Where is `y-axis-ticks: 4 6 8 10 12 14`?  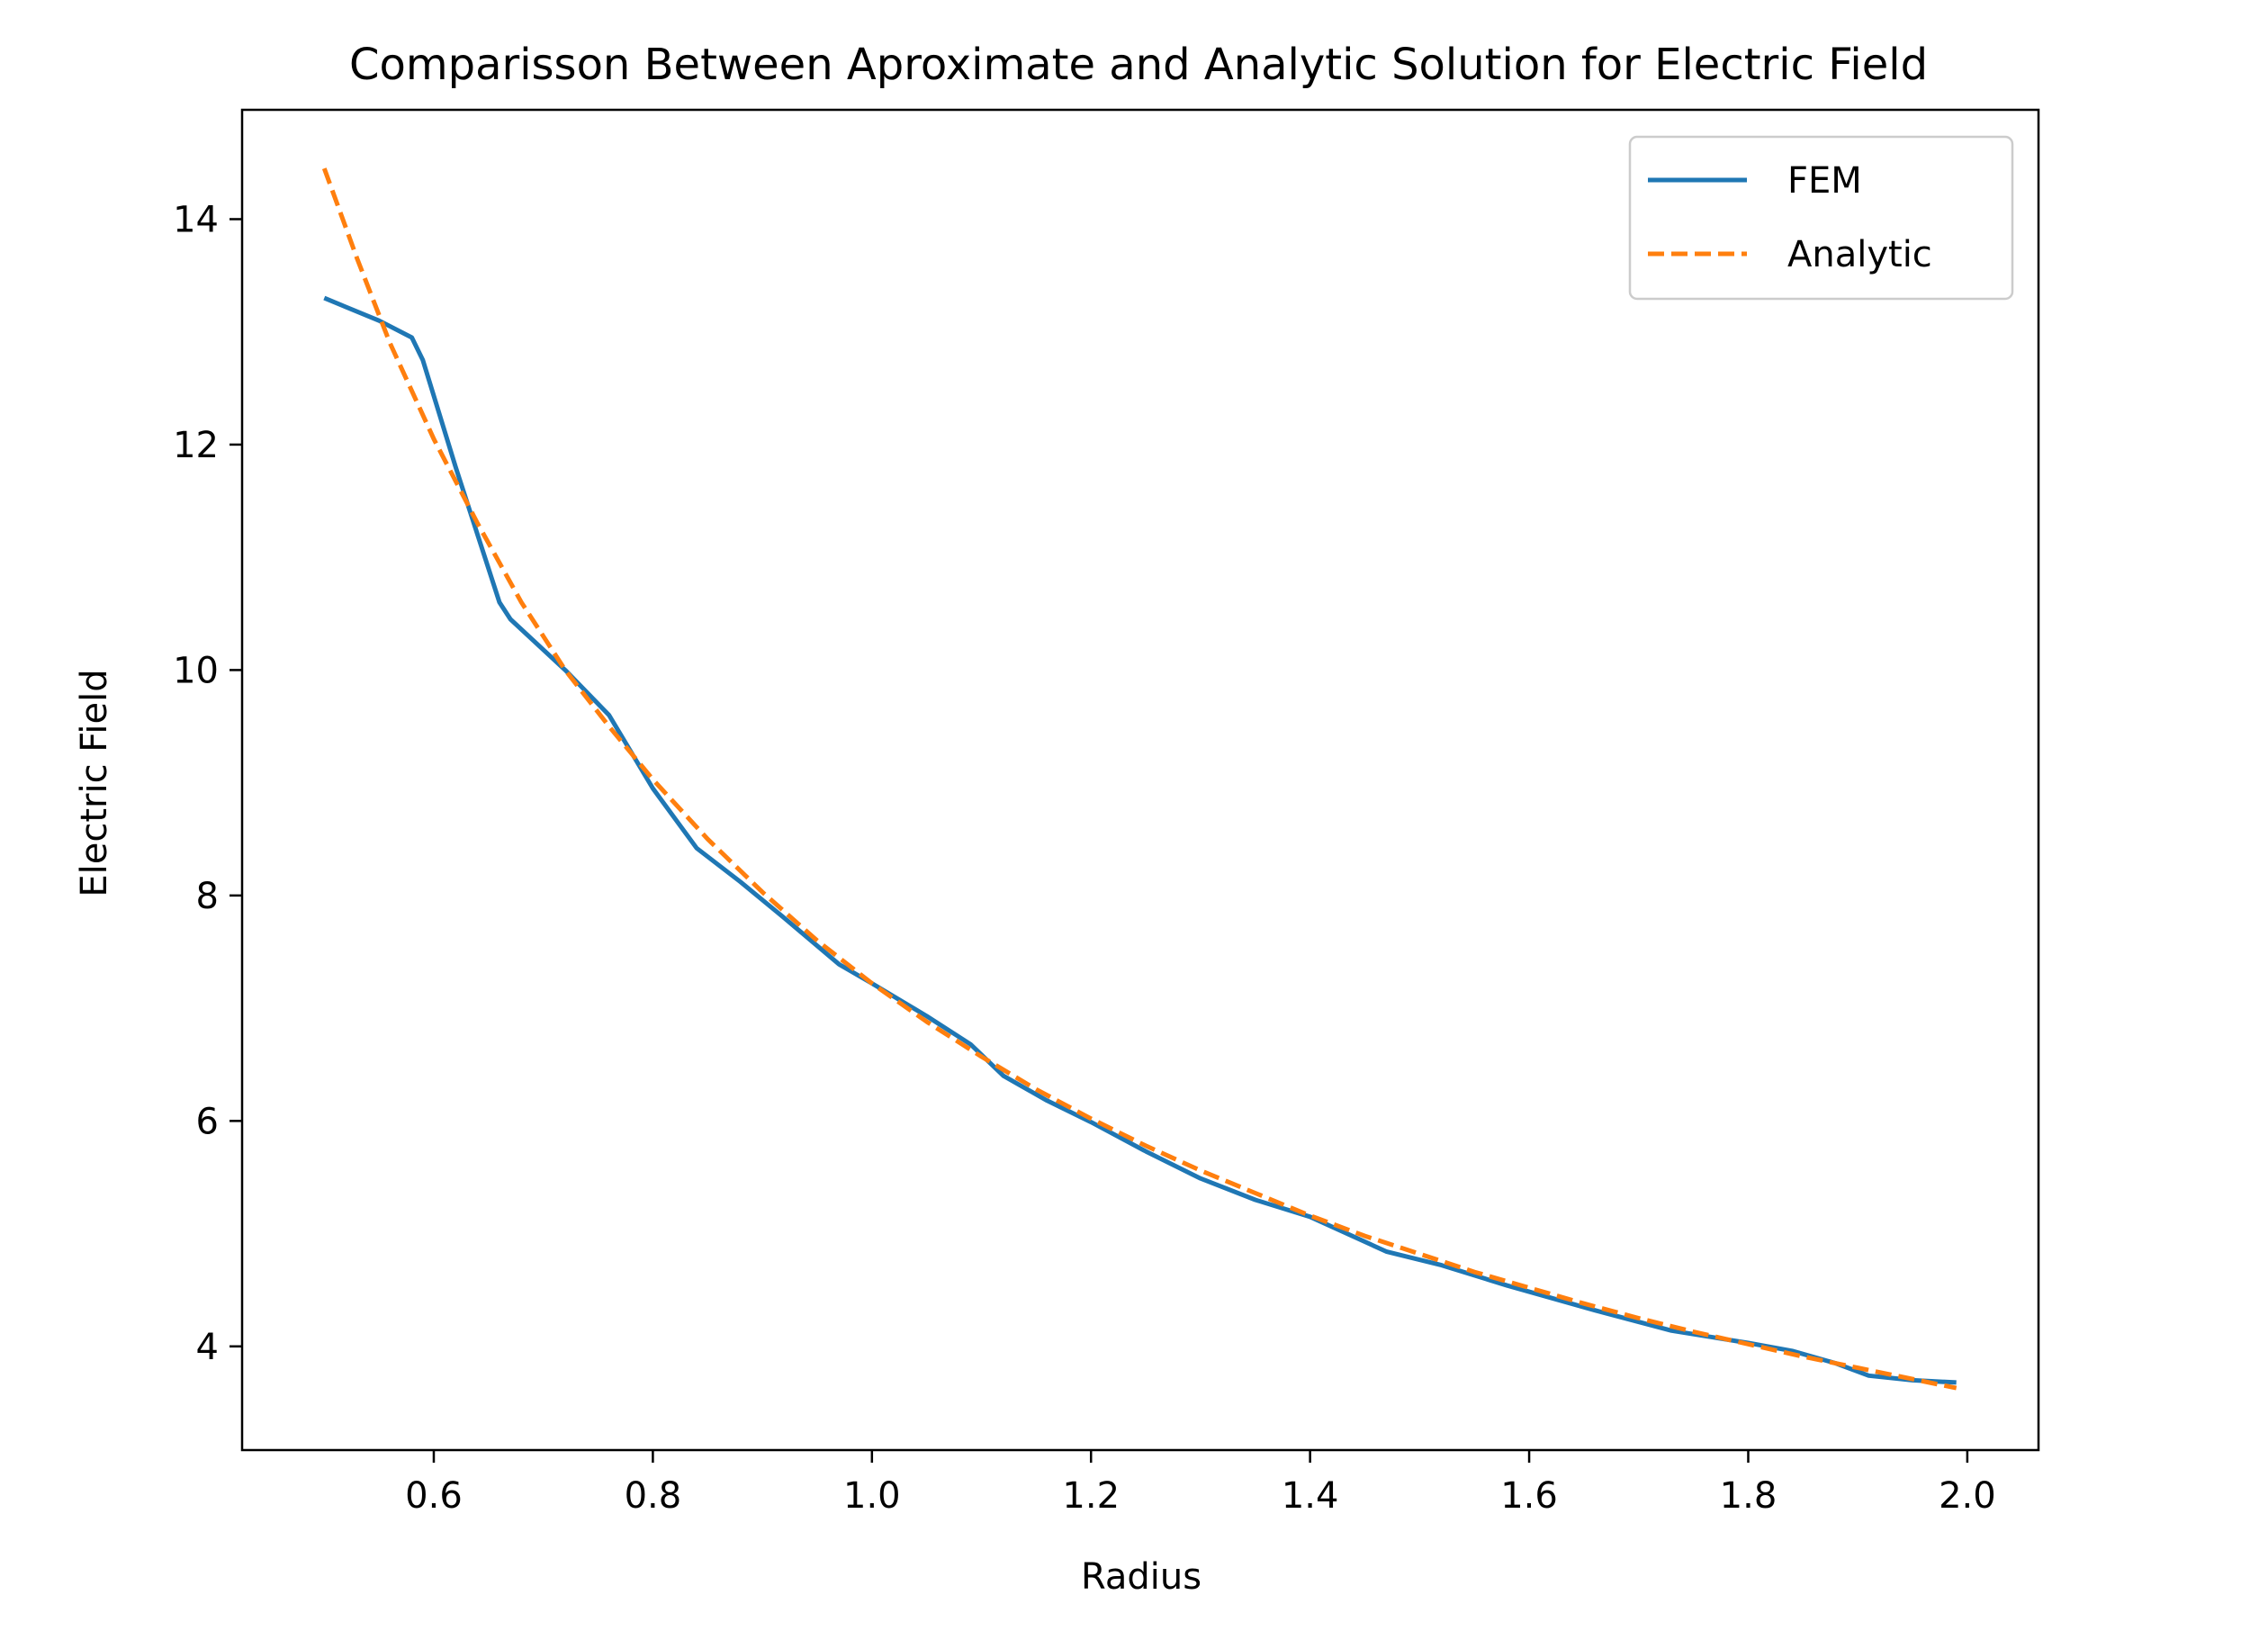
y-axis-ticks: 4 6 8 10 12 14 is located at coordinates (208, 783).